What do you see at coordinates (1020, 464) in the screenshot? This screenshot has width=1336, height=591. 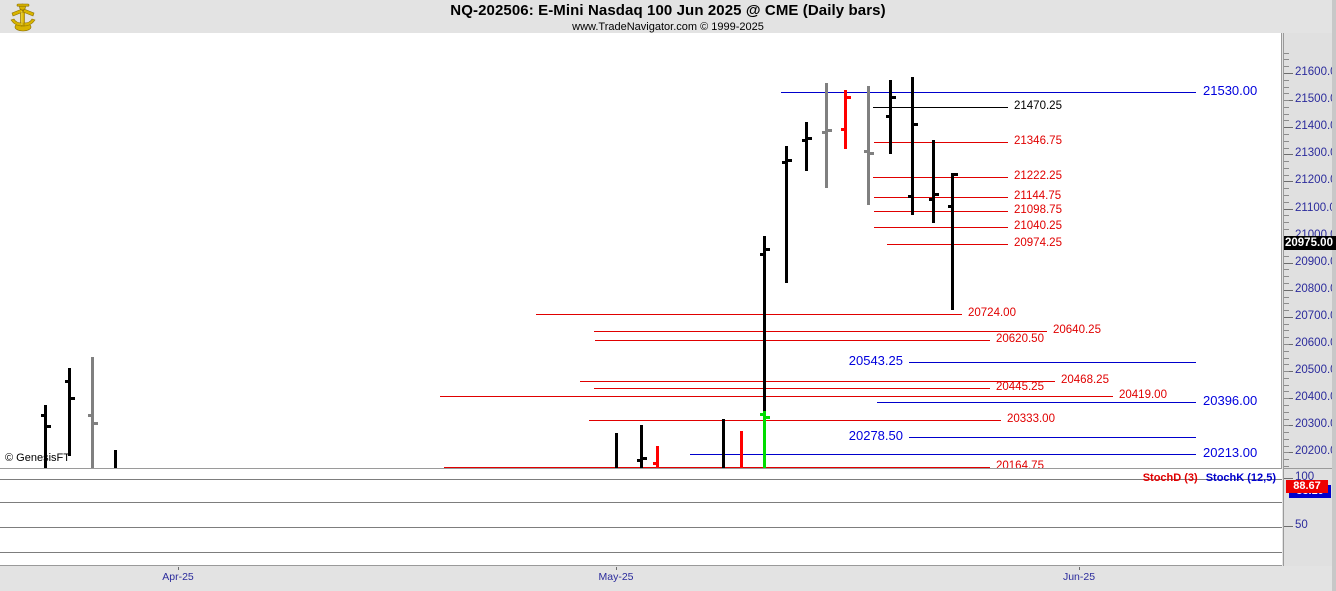 I see `price-level-label: 20164.75` at bounding box center [1020, 464].